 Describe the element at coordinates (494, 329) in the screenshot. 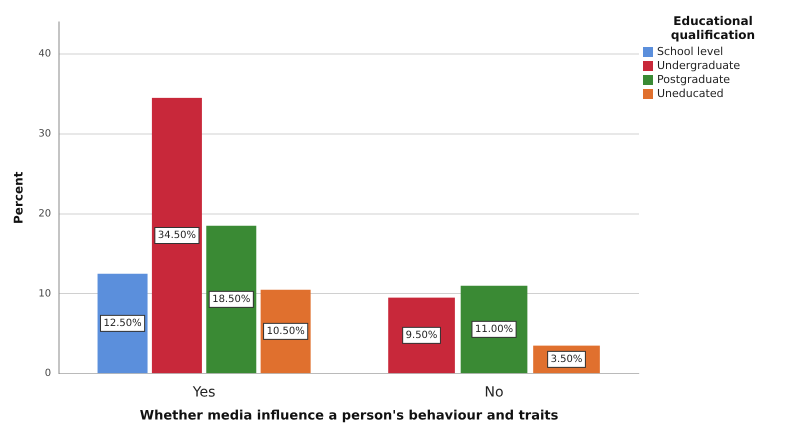

I see `data-label: 11.00%` at that location.